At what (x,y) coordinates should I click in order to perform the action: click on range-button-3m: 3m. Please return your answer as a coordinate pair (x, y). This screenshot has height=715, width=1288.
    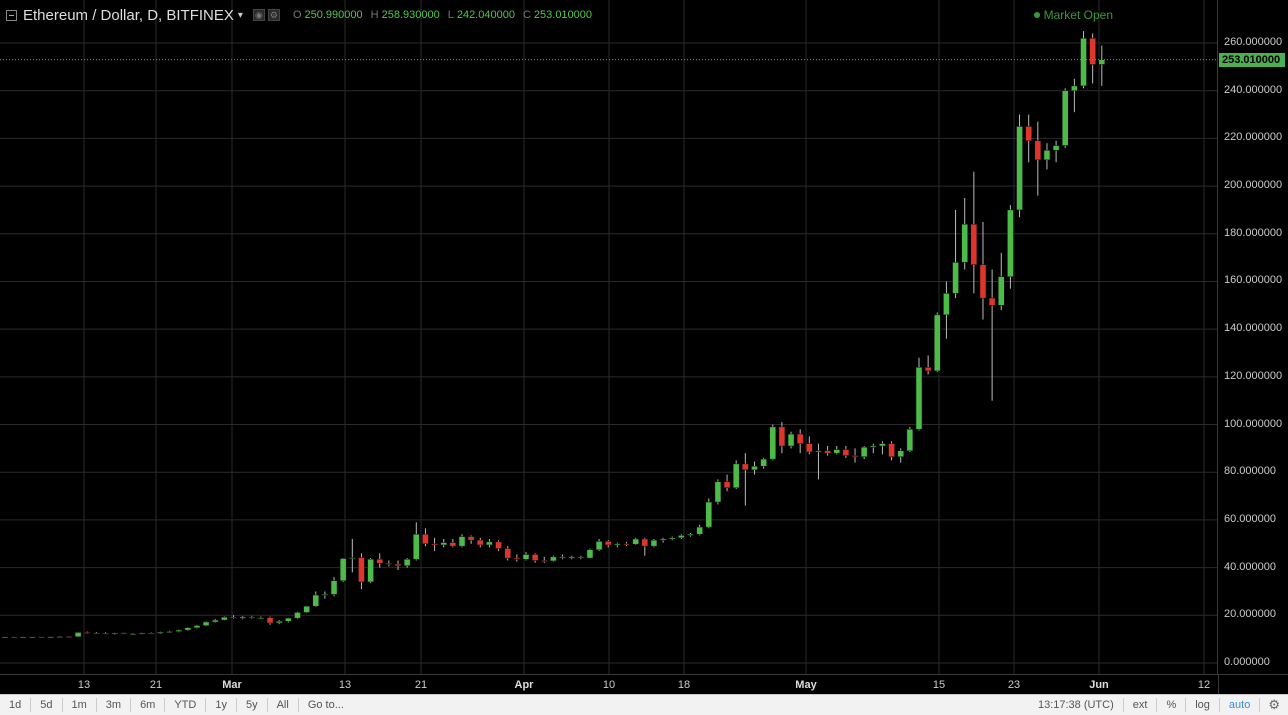
    Looking at the image, I should click on (113, 705).